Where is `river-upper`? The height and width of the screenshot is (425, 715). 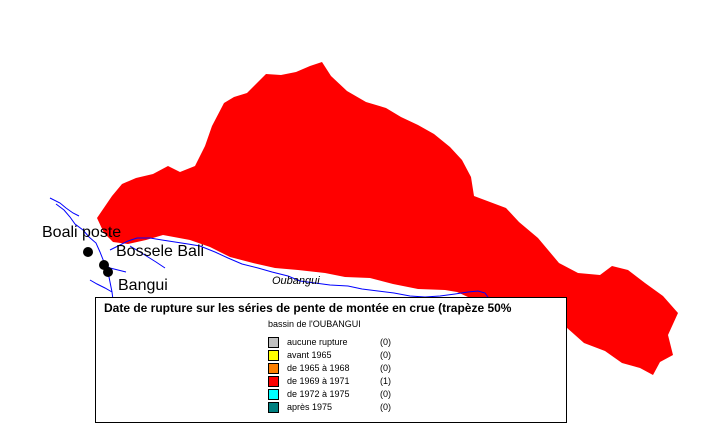 river-upper is located at coordinates (300, 269).